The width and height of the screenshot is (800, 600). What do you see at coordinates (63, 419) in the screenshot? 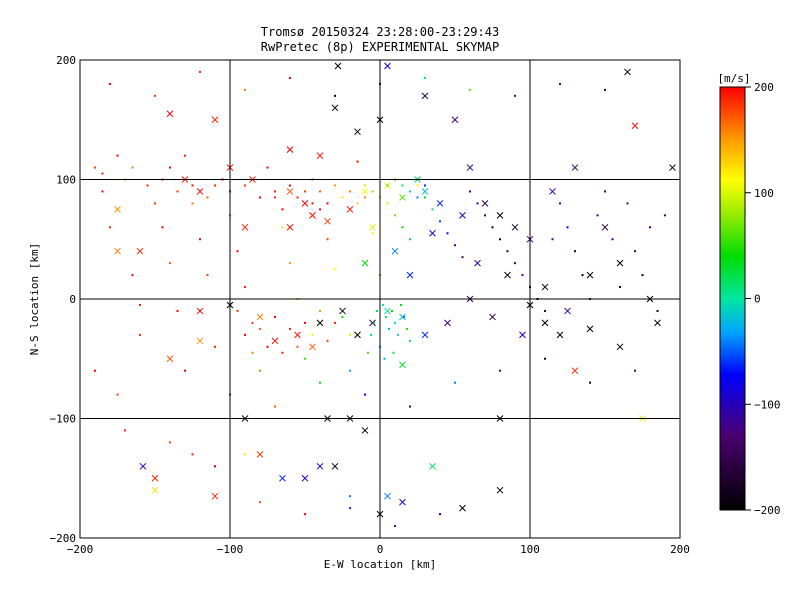
I see `y-tick-label: −100` at bounding box center [63, 419].